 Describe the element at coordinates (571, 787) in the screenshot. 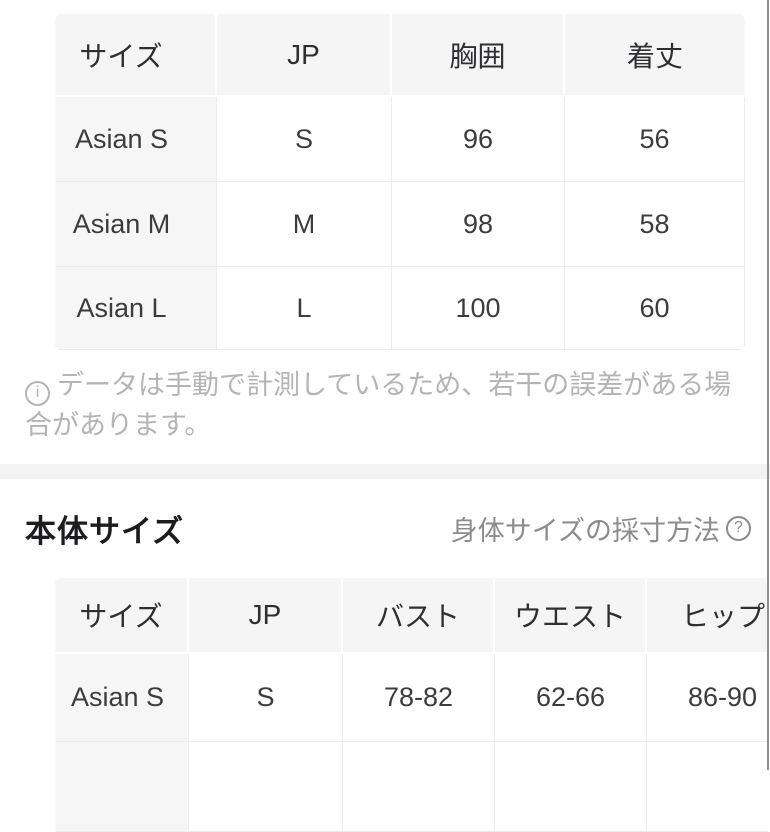

I see `waist-cell` at that location.